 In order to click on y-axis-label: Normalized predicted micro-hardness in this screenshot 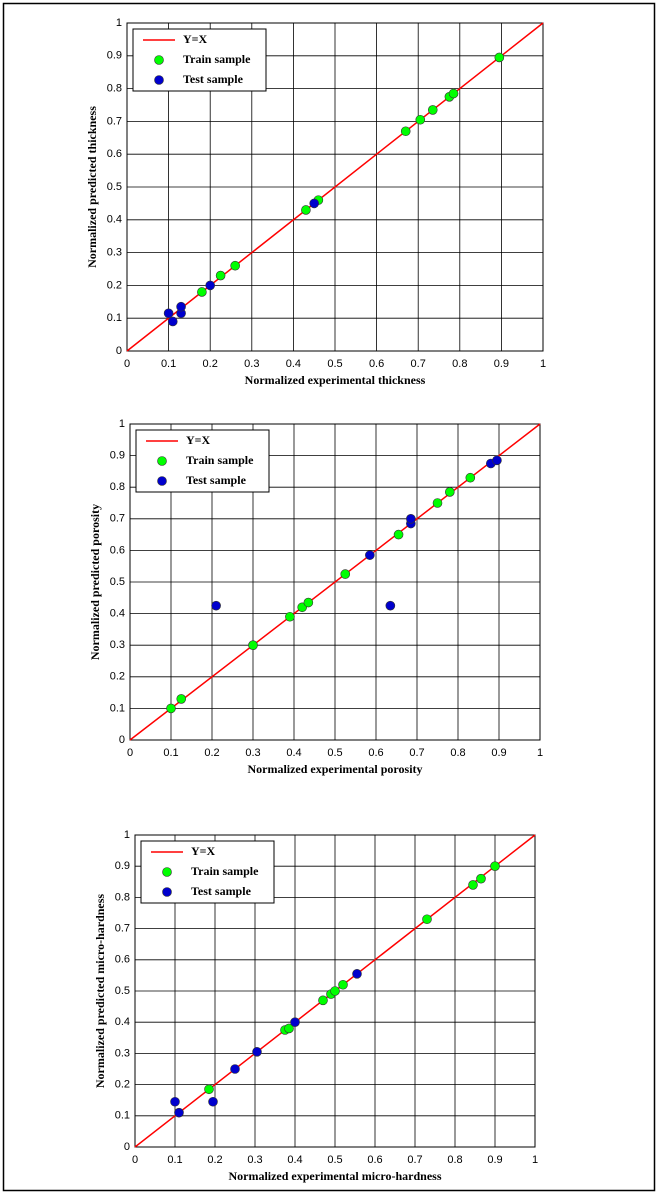, I will do `click(100, 991)`.